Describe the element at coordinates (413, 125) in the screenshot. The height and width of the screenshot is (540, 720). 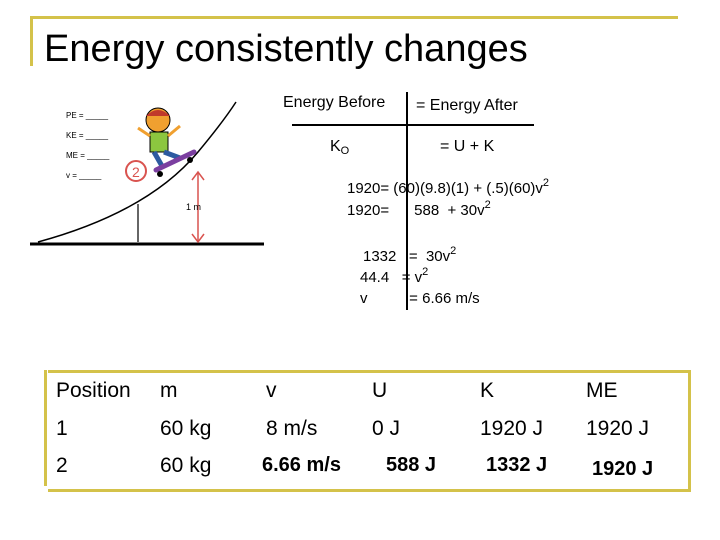
I see `t-chart-horizontal` at that location.